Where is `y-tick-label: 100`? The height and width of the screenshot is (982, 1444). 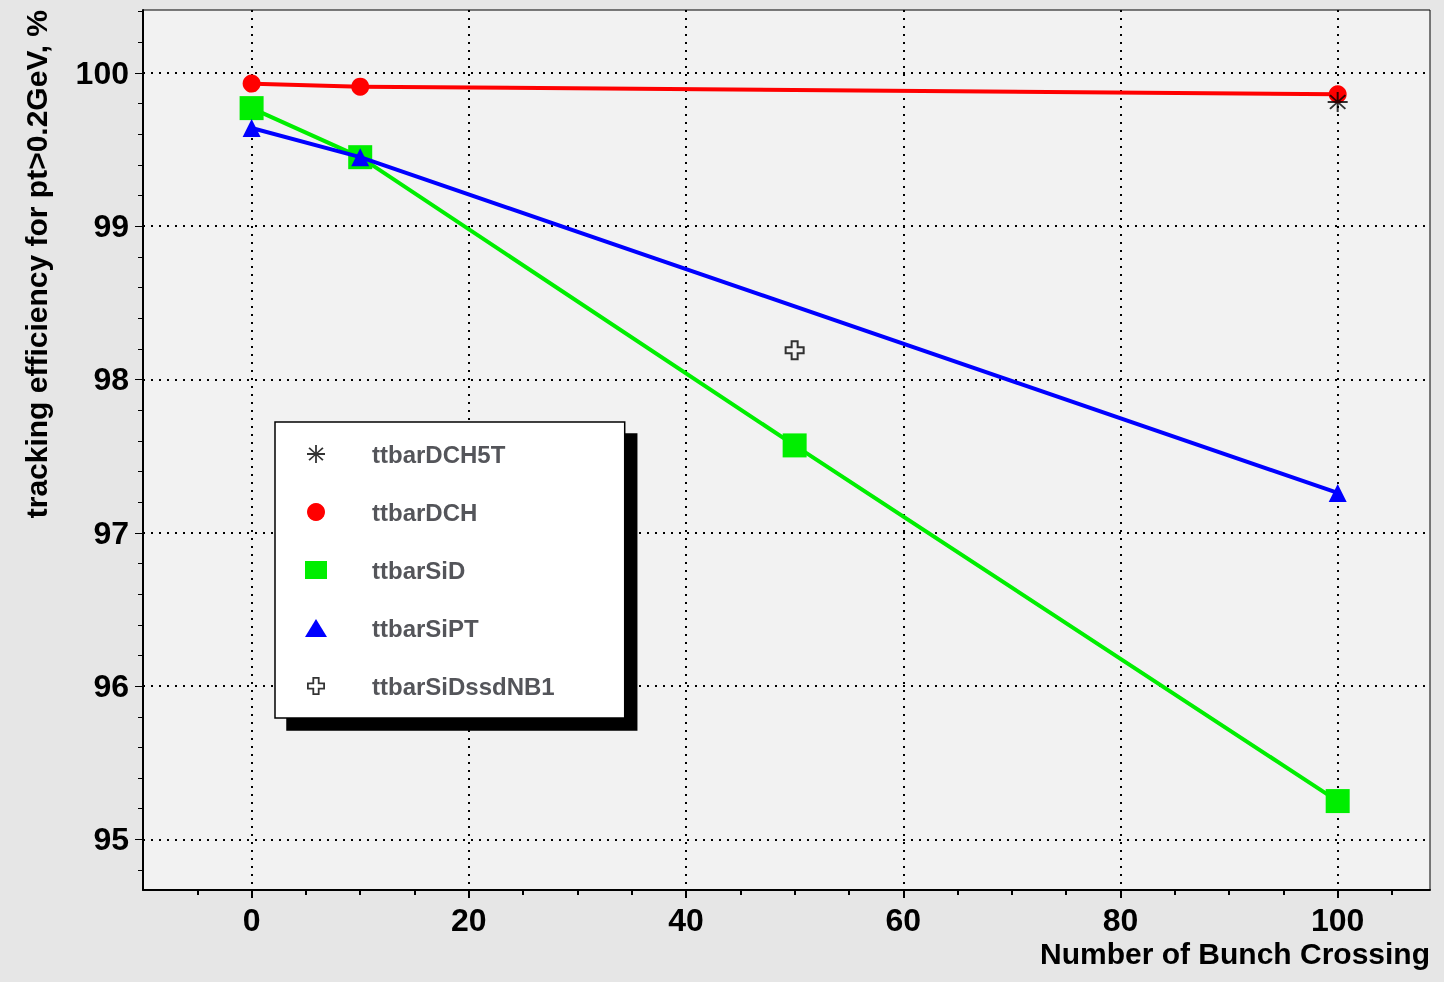
y-tick-label: 100 is located at coordinates (102, 72).